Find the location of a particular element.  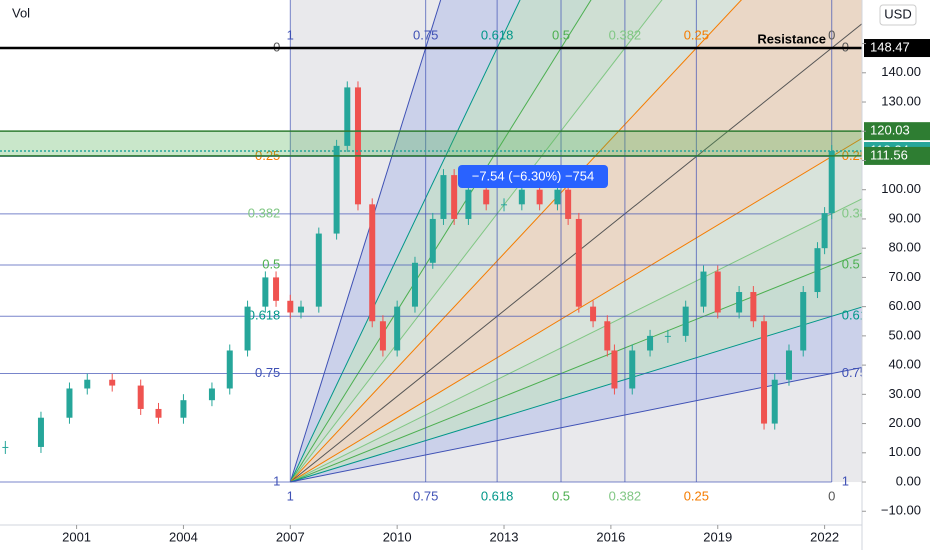

currency: USD is located at coordinates (897, 13).